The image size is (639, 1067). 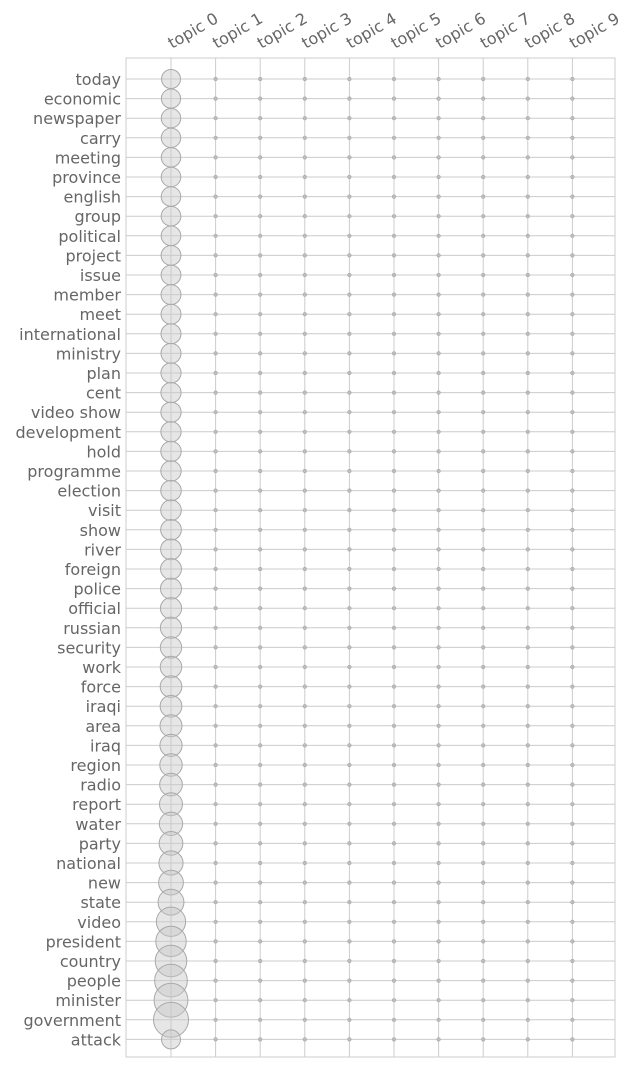 I want to click on term-label: security, so click(x=89, y=647).